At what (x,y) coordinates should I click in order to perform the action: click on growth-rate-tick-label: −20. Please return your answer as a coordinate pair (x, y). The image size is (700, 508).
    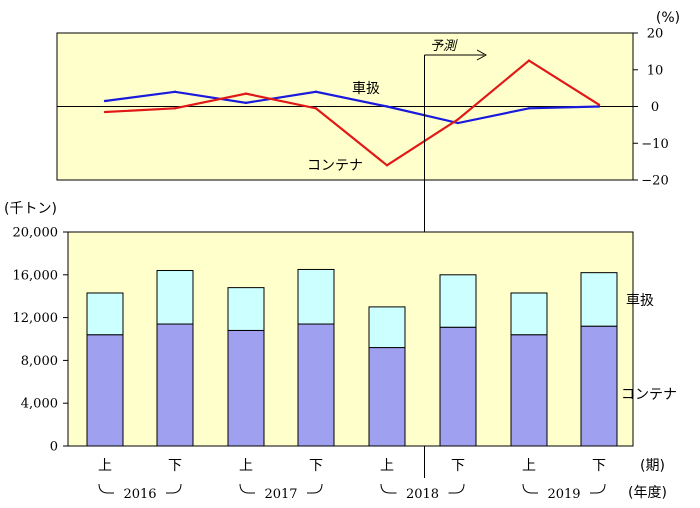
    Looking at the image, I should click on (654, 181).